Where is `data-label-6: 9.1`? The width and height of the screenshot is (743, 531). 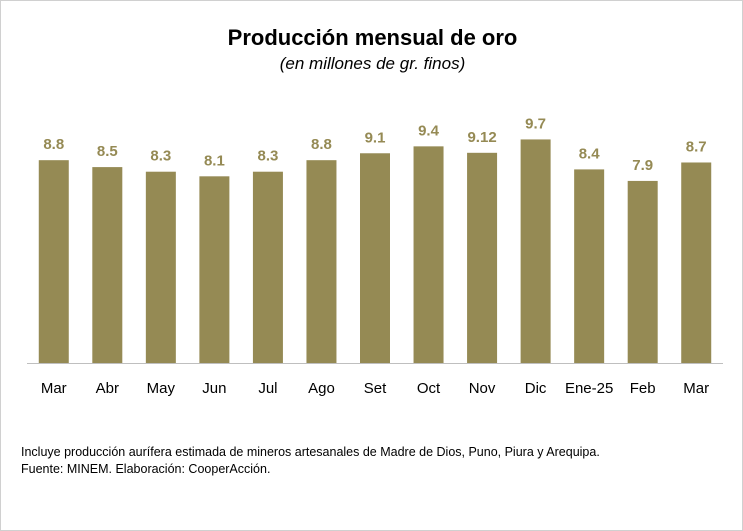
data-label-6: 9.1 is located at coordinates (375, 137).